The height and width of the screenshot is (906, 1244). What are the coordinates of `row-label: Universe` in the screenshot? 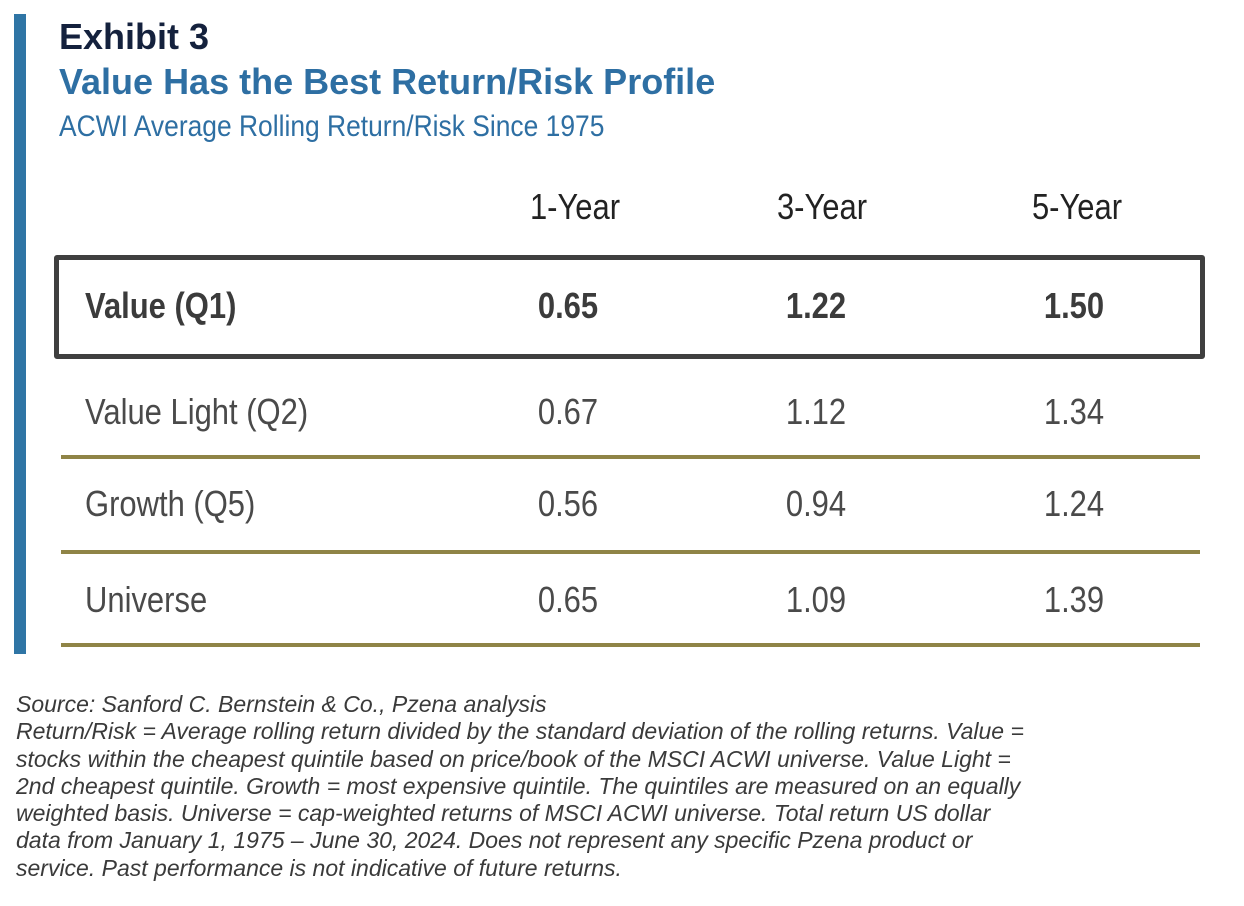 It's located at (146, 599).